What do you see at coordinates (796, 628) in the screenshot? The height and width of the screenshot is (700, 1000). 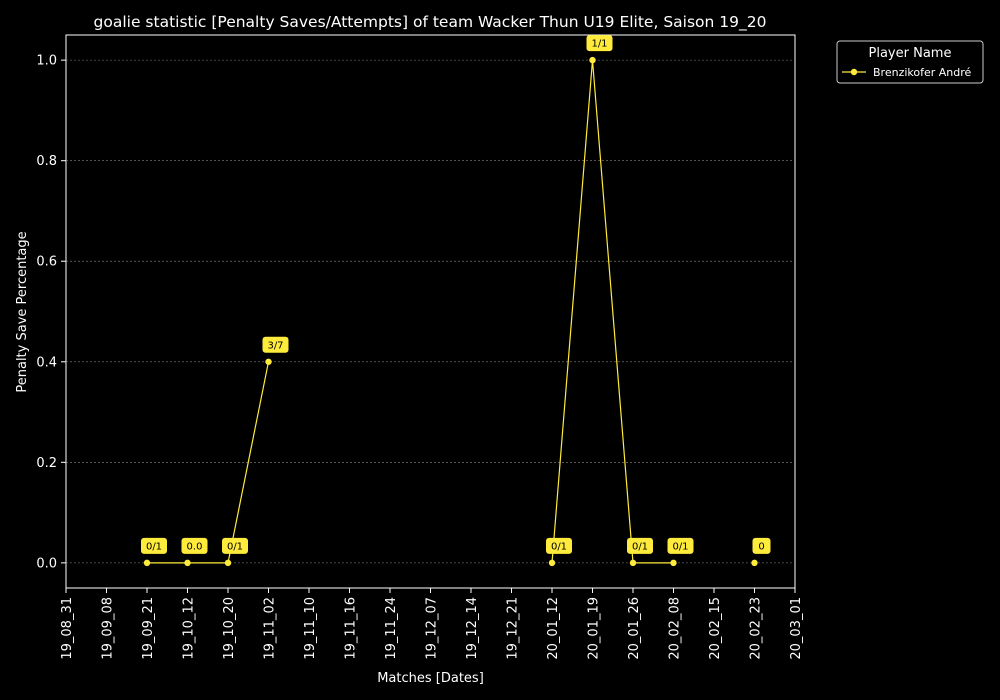 I see `x-tick-label: 20_03_01` at bounding box center [796, 628].